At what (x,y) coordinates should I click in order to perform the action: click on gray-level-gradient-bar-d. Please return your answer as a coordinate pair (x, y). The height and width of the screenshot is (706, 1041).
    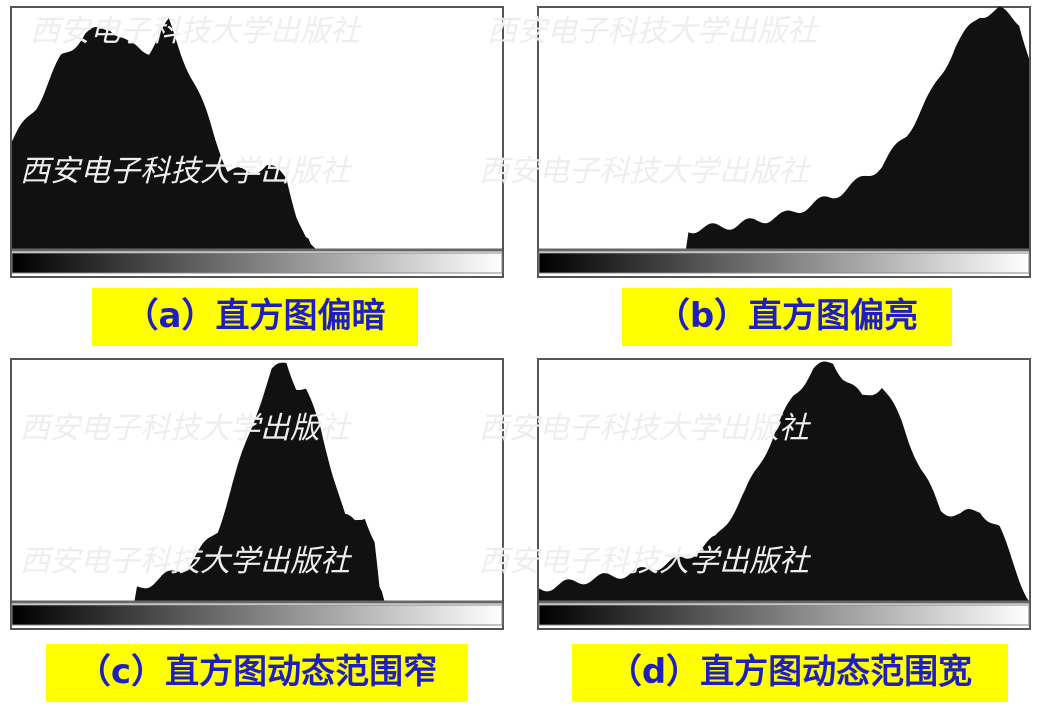
    Looking at the image, I should click on (784, 615).